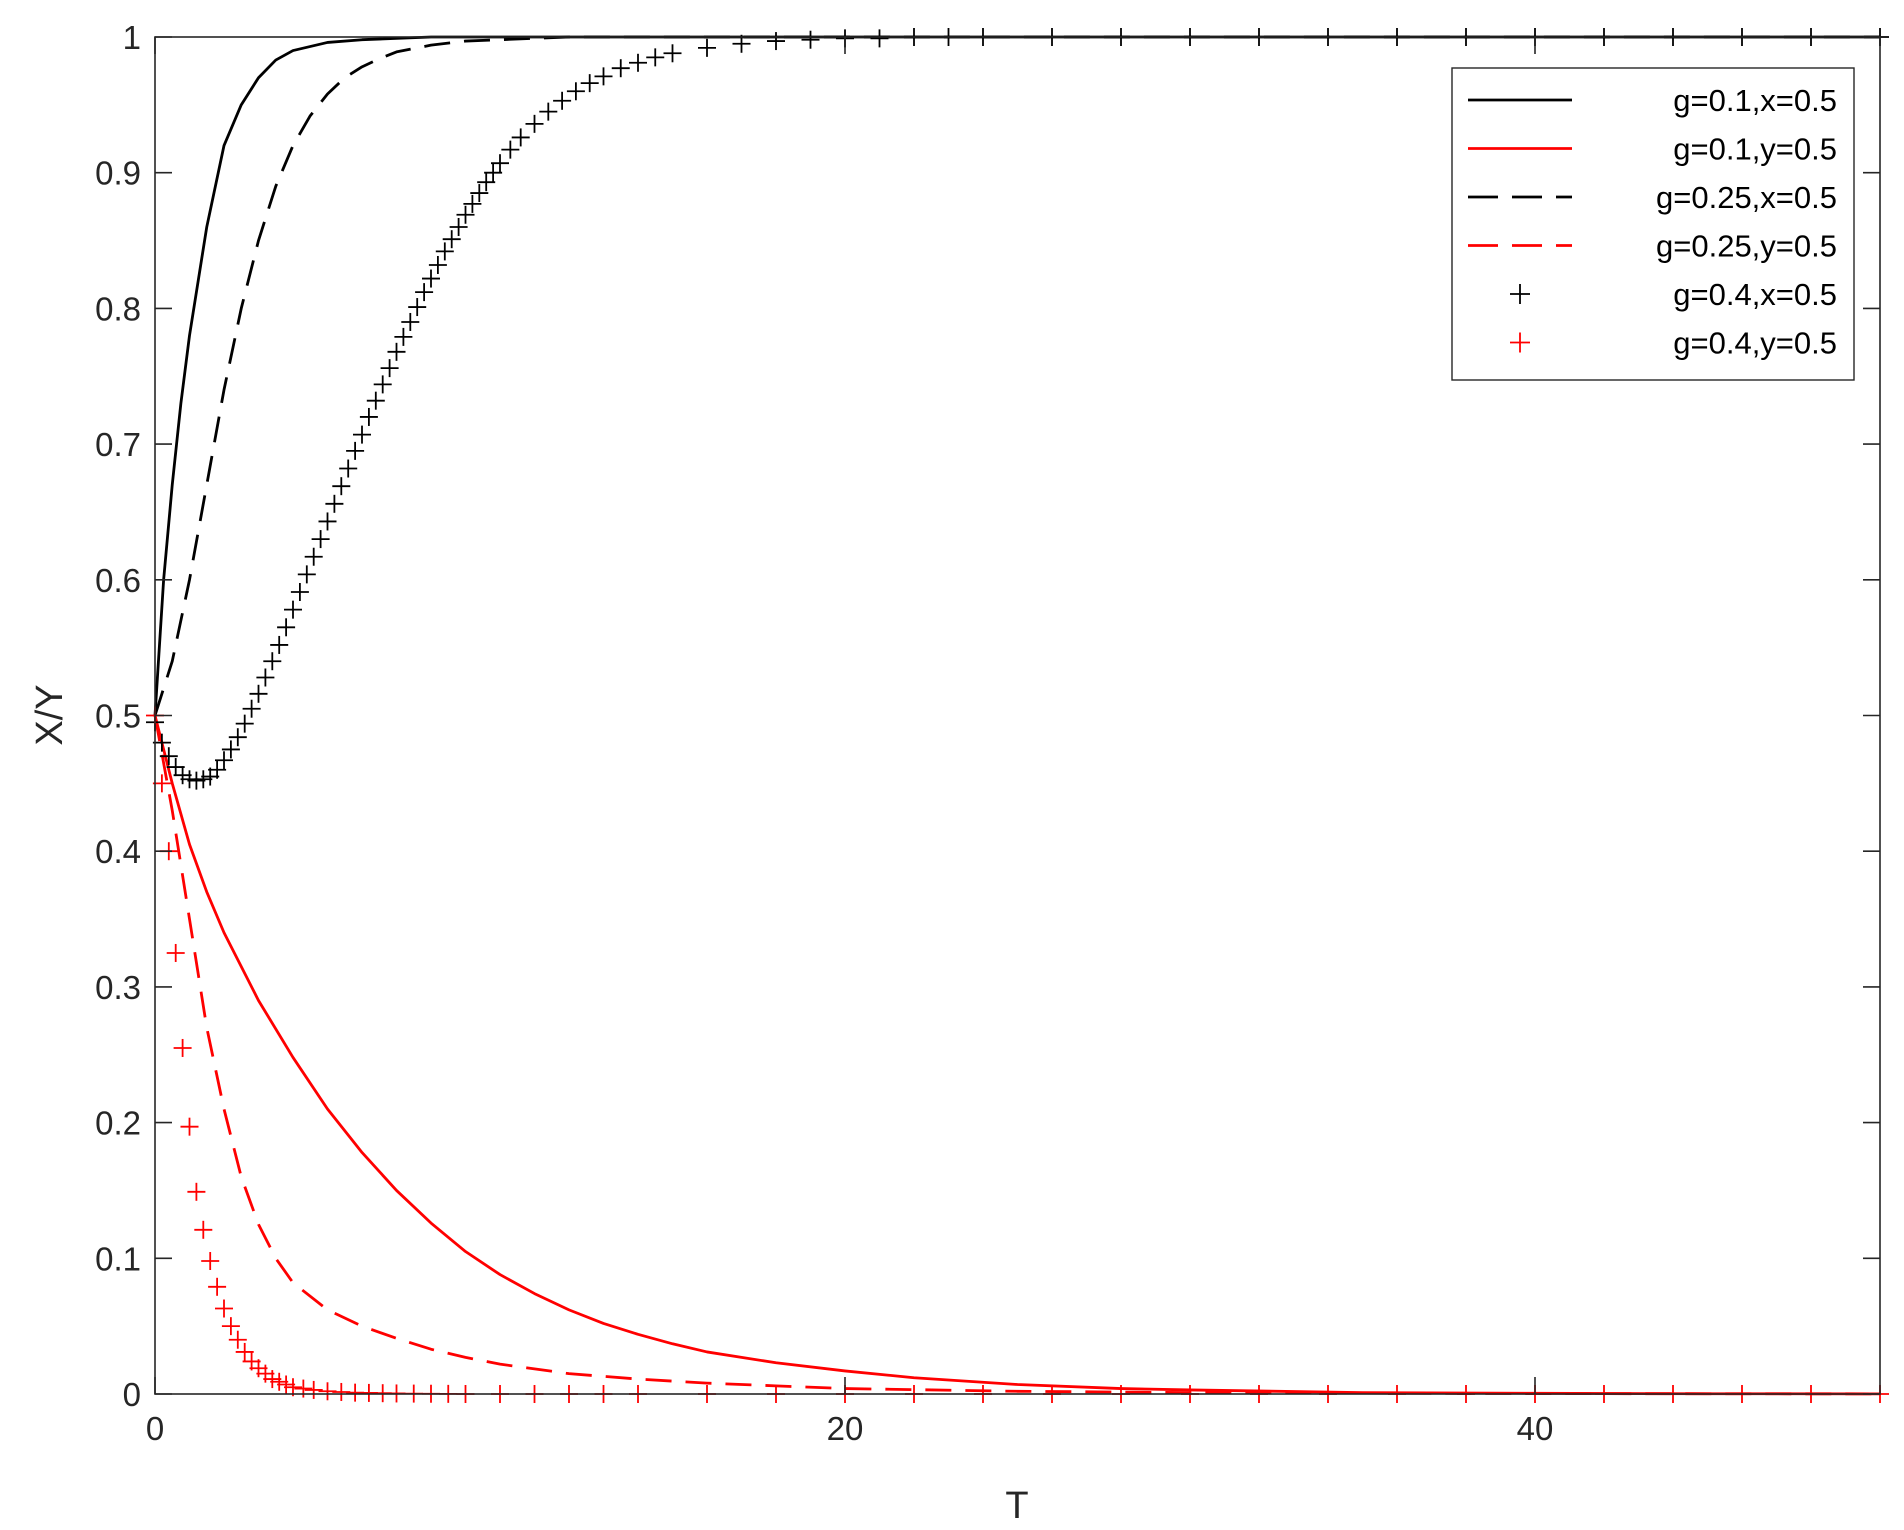 Image resolution: width=1904 pixels, height=1530 pixels. What do you see at coordinates (50, 714) in the screenshot?
I see `y-axis-title: X/Y` at bounding box center [50, 714].